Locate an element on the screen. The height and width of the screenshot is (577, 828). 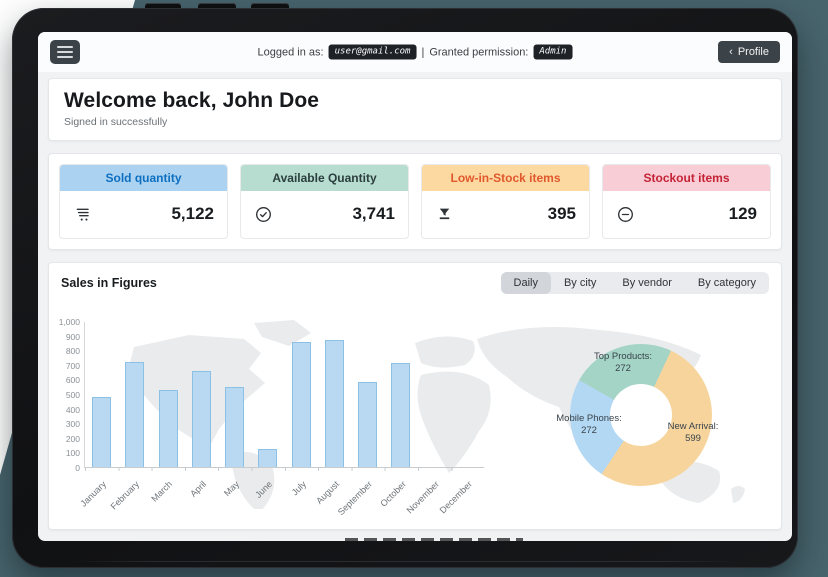
tab-by-vendor: By vendor is located at coordinates (647, 283).